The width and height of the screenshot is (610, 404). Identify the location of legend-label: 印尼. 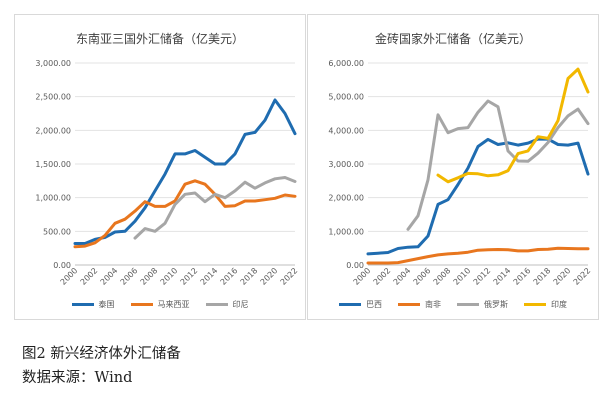
(240, 304).